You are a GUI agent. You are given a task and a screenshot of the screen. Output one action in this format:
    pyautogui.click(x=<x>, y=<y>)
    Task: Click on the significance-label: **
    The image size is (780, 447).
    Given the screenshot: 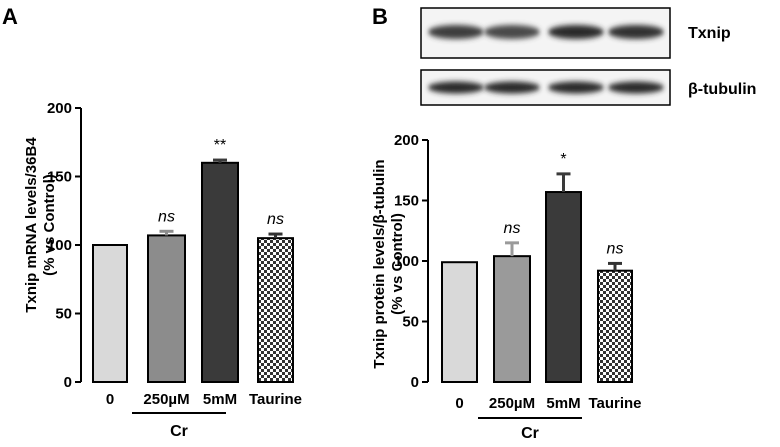 What is the action you would take?
    pyautogui.click(x=220, y=145)
    